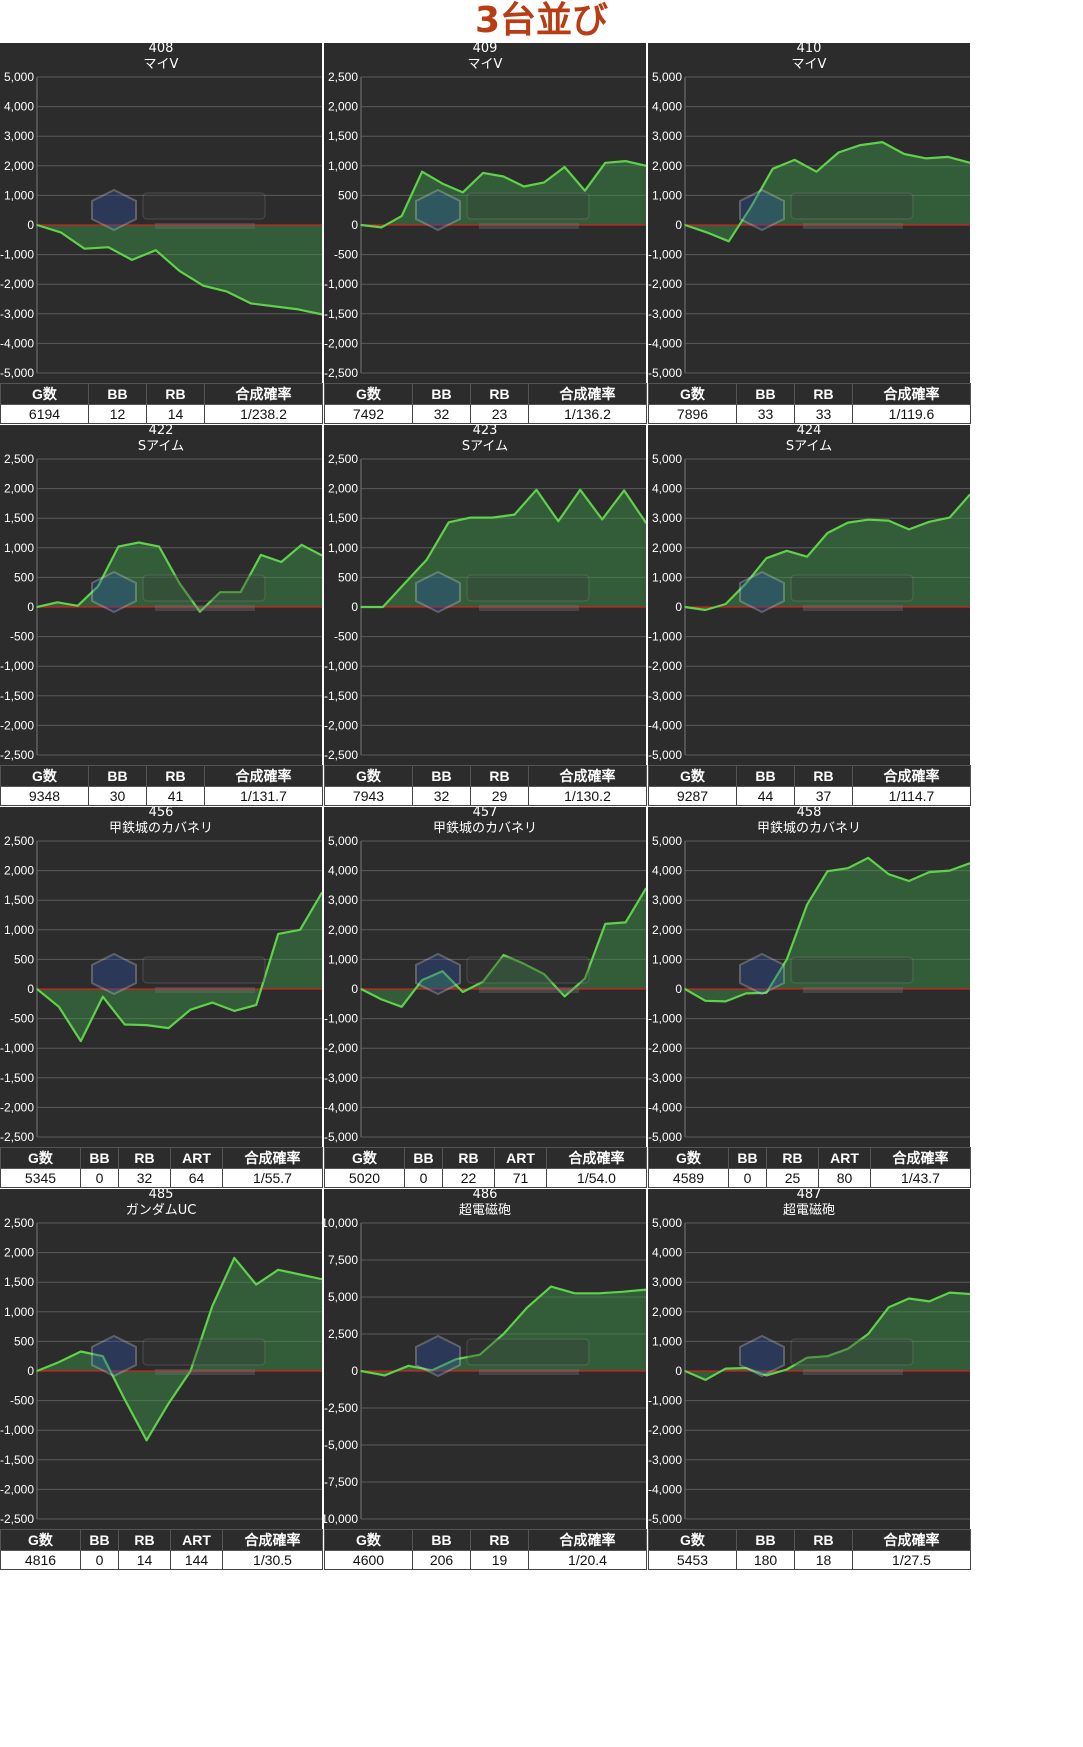 The width and height of the screenshot is (1083, 1747). Describe the element at coordinates (17, 1078) in the screenshot. I see `y-tick-label: -1,500` at that location.